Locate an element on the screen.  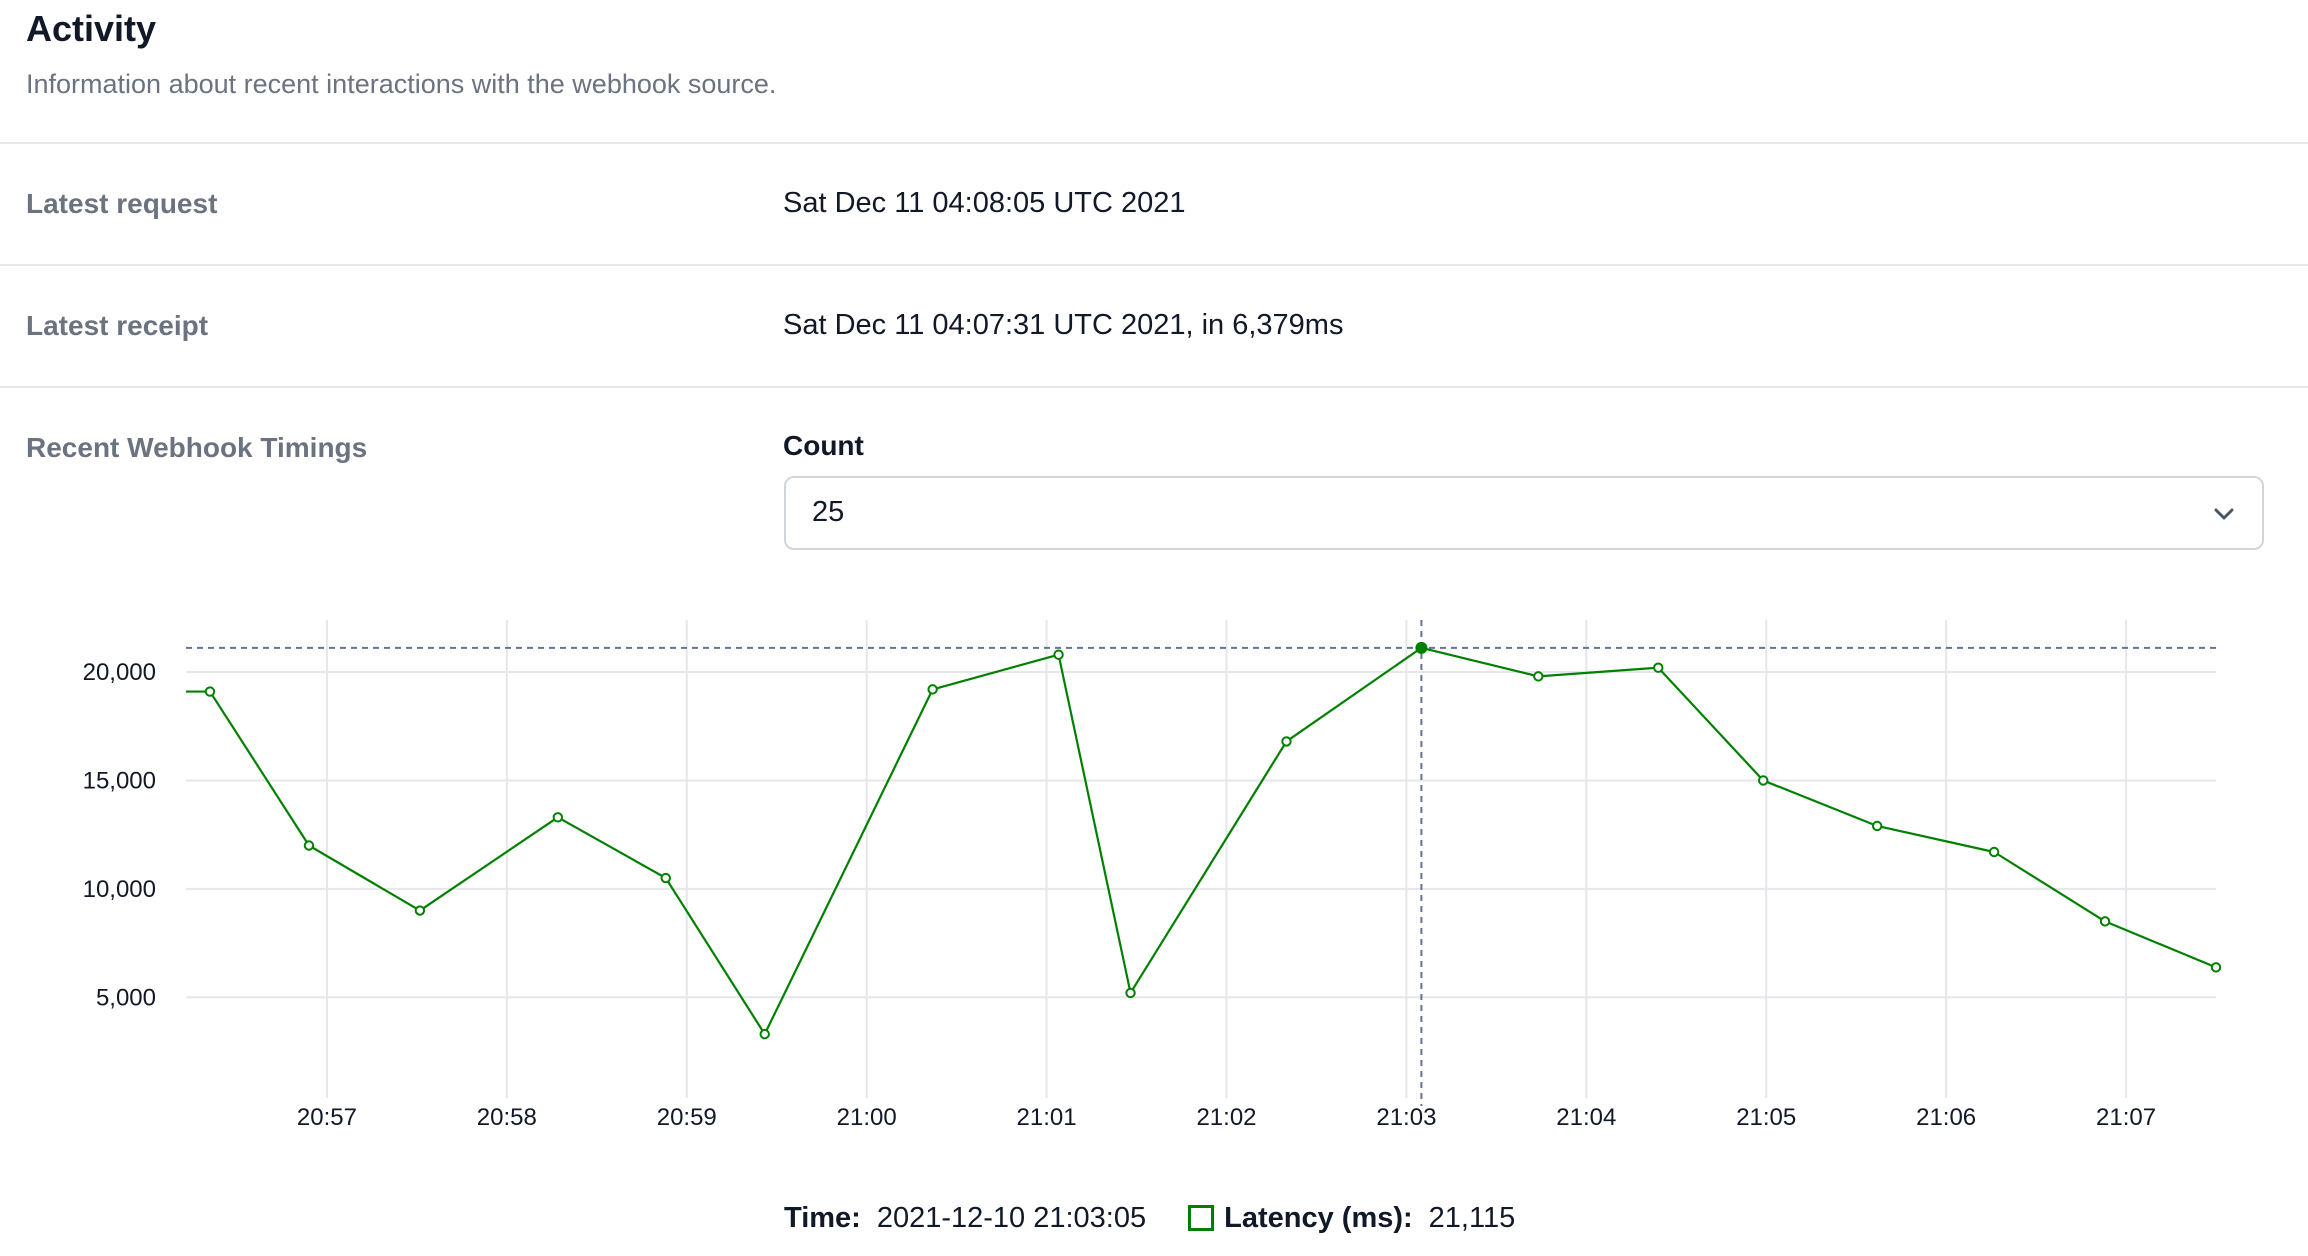
chevron-down-icon is located at coordinates (2224, 514).